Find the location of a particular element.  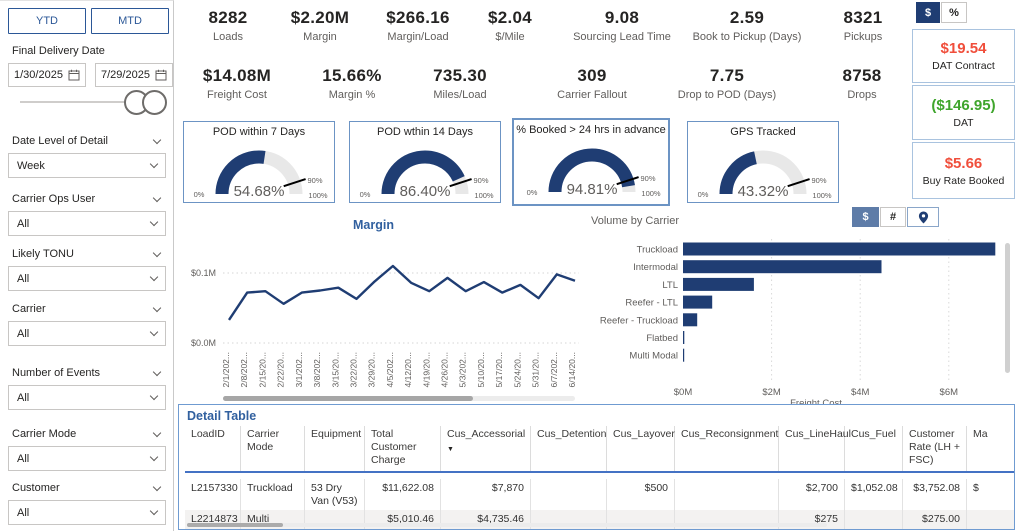

column-header-loadid: LoadID is located at coordinates (213, 449).